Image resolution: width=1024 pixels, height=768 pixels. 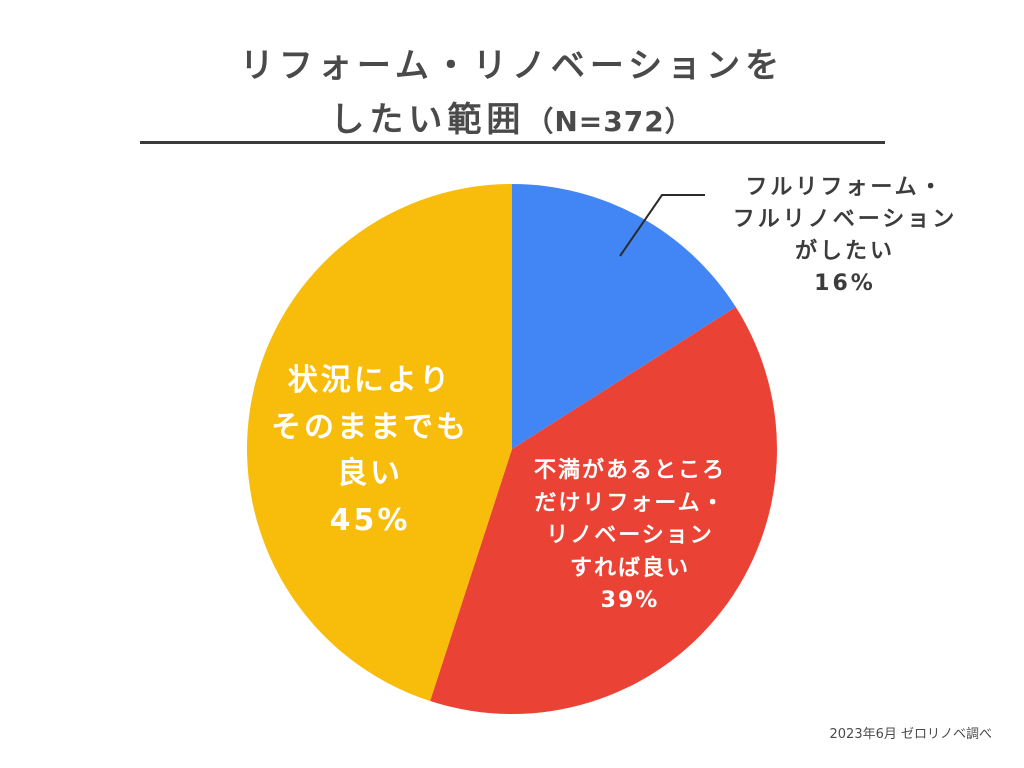 I want to click on chart-title-line-2: したい範囲（N=372）, so click(x=512, y=116).